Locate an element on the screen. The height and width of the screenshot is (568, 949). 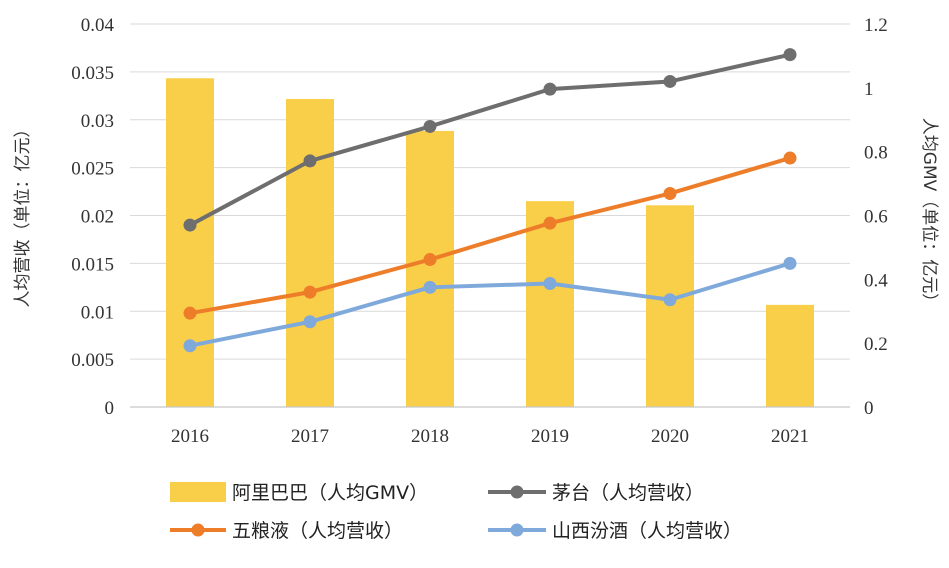
x-tick-label: 2018 is located at coordinates (430, 436).